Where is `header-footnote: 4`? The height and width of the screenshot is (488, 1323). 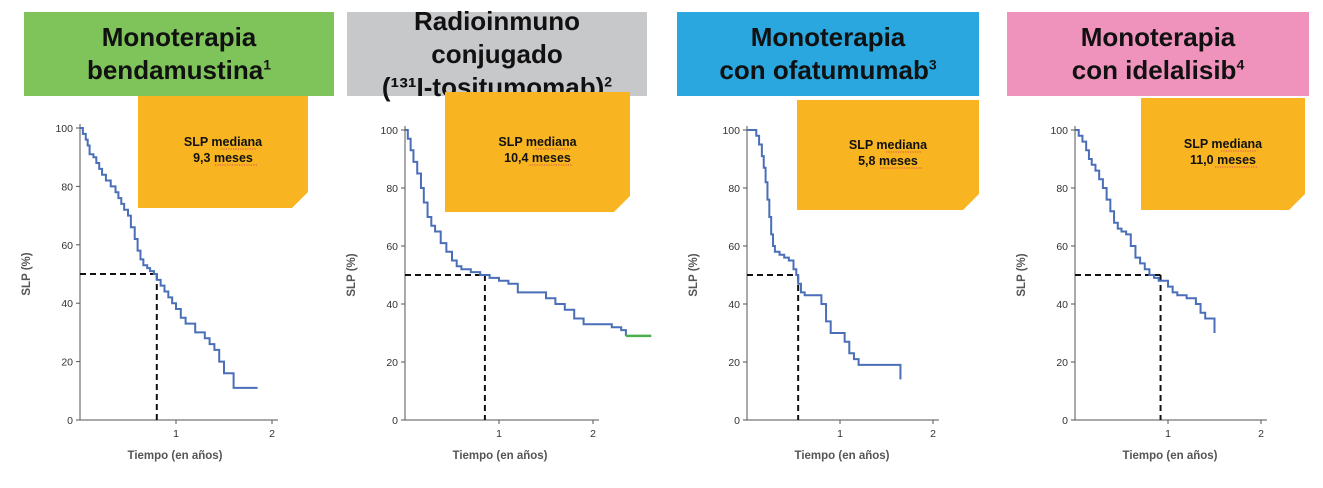
header-footnote: 4 is located at coordinates (1240, 64).